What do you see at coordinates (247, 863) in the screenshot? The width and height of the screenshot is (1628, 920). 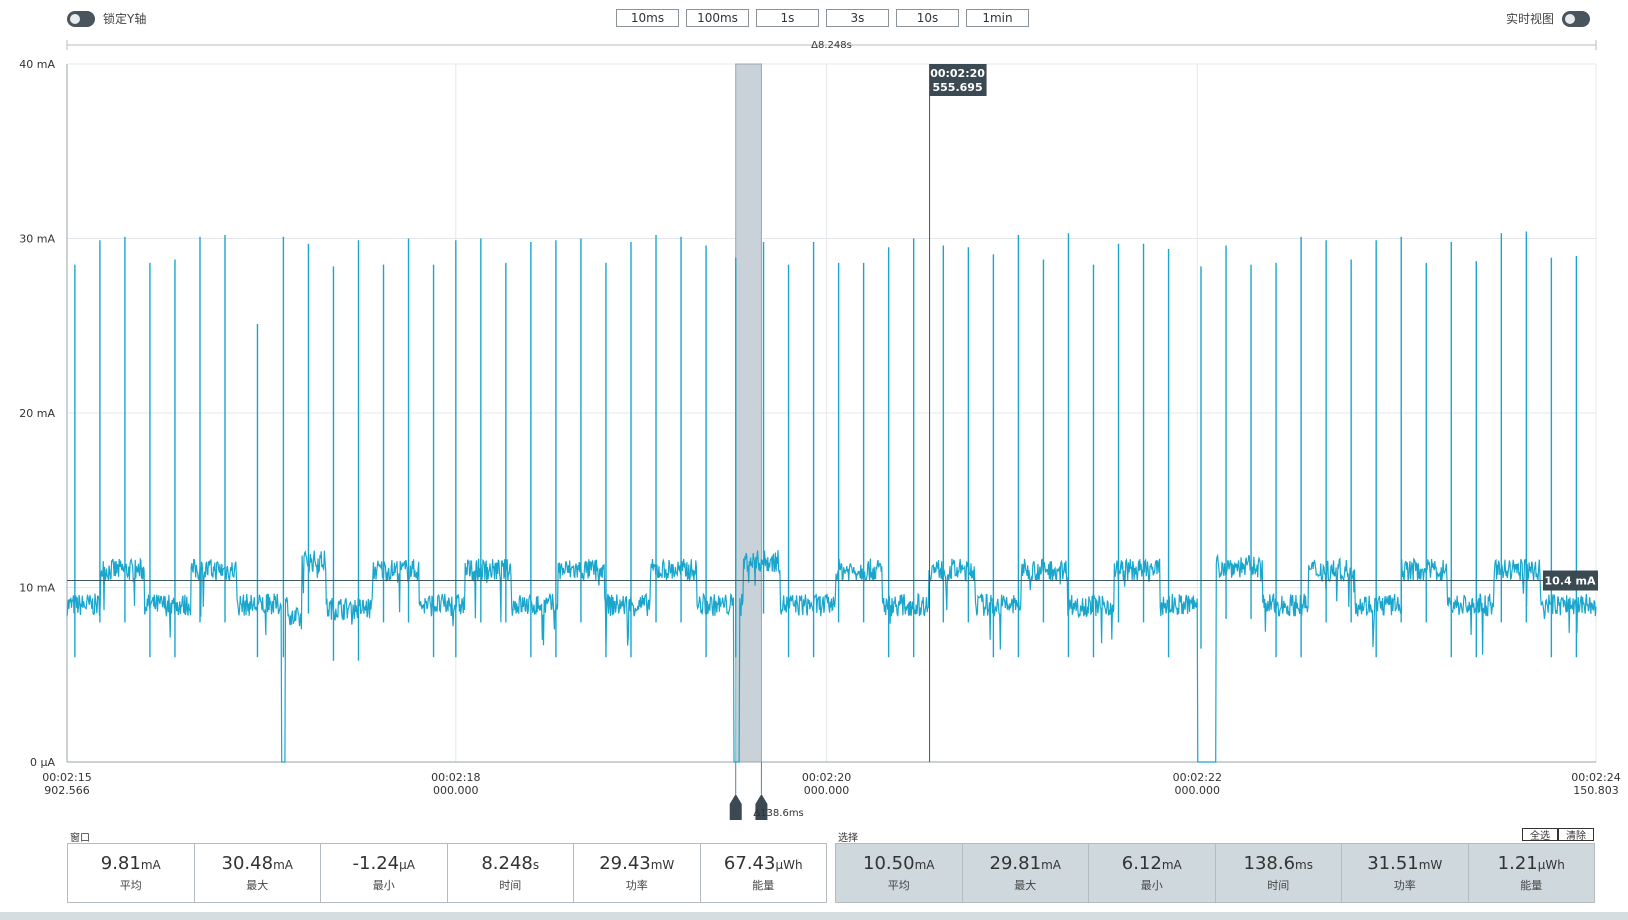 I see `stat-value: 30.48` at bounding box center [247, 863].